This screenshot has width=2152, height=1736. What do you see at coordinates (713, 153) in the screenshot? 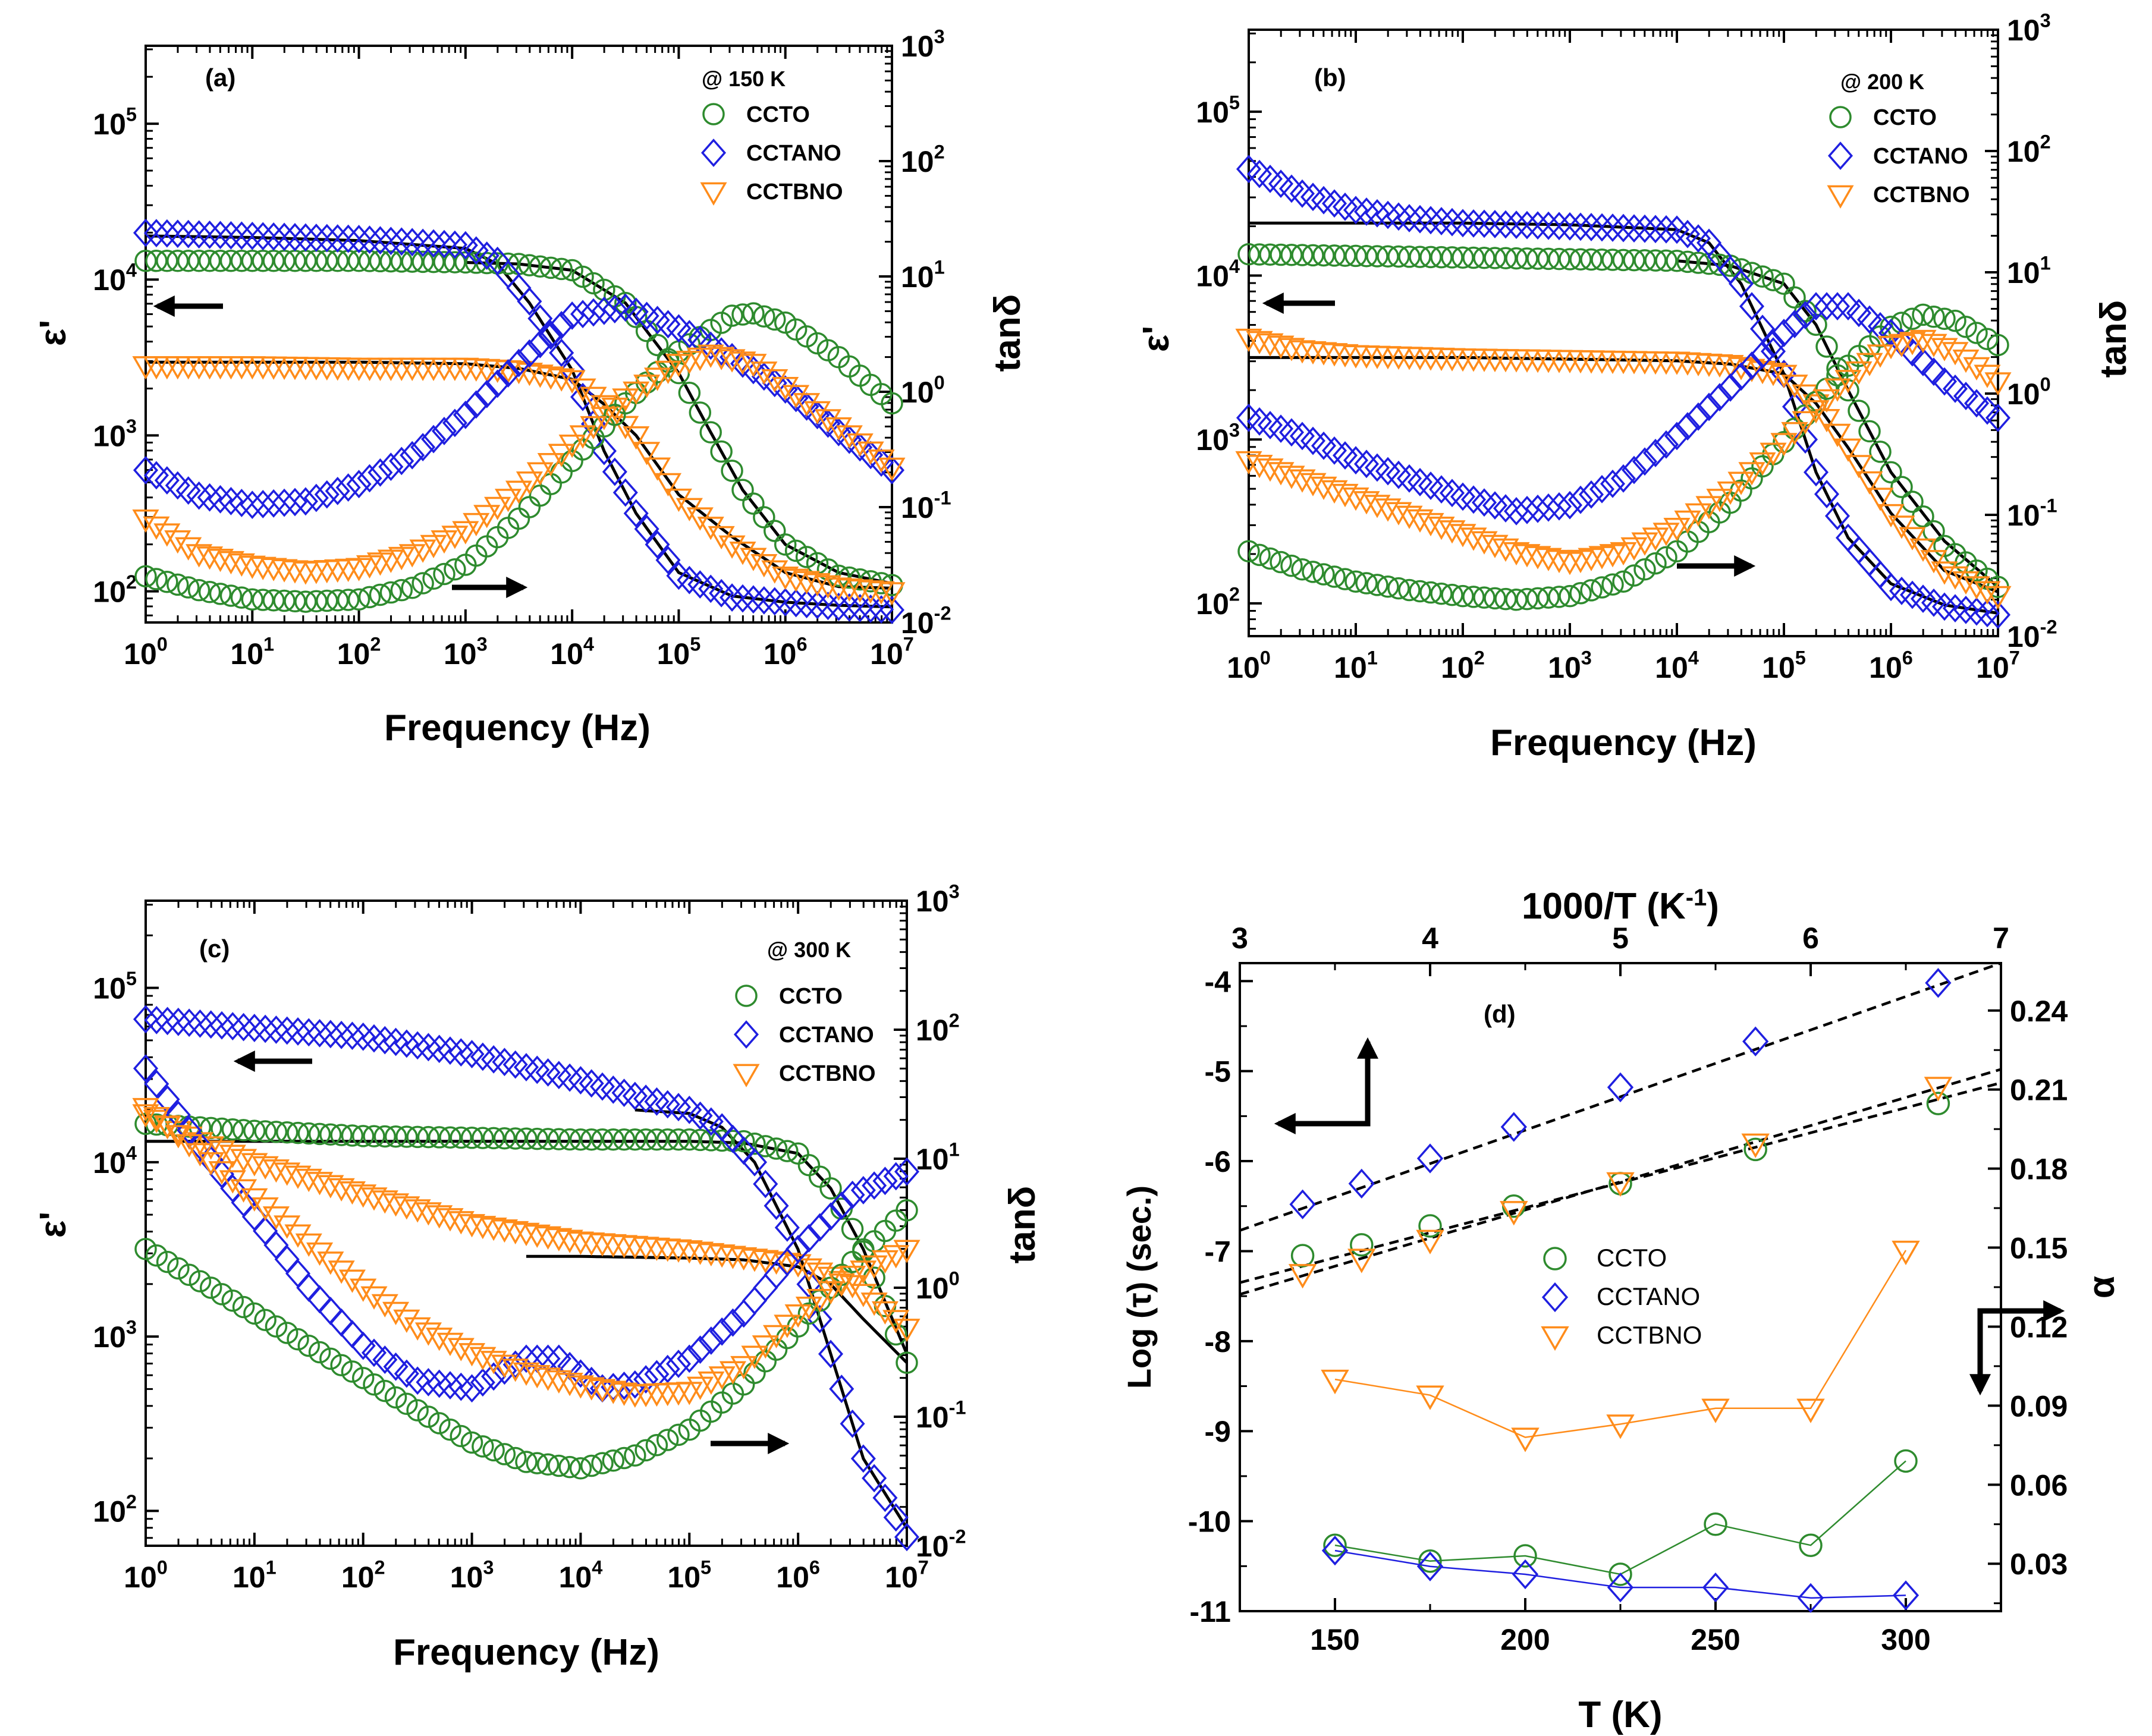
I see `legend-marker-cctano` at bounding box center [713, 153].